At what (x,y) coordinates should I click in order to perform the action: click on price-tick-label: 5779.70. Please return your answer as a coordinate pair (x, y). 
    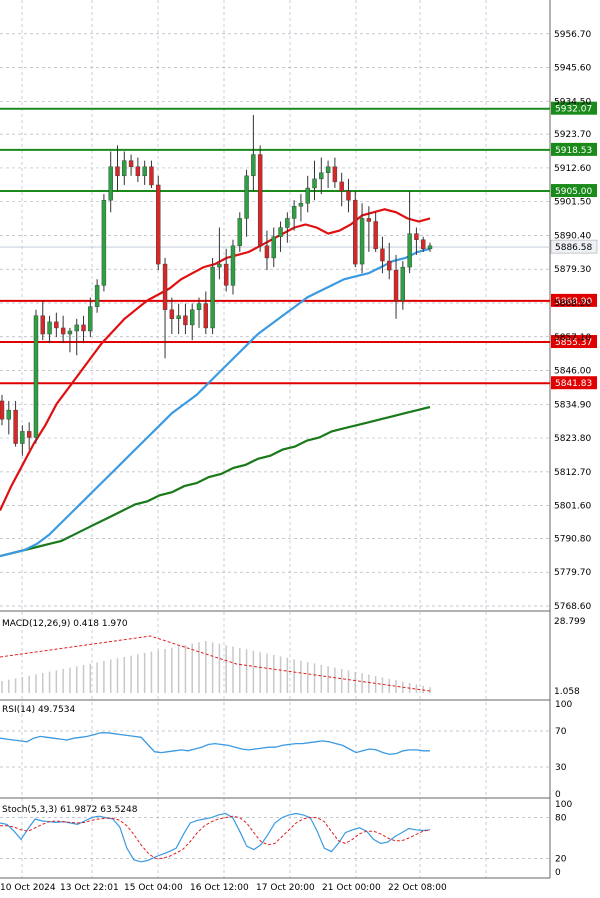
    Looking at the image, I should click on (572, 573).